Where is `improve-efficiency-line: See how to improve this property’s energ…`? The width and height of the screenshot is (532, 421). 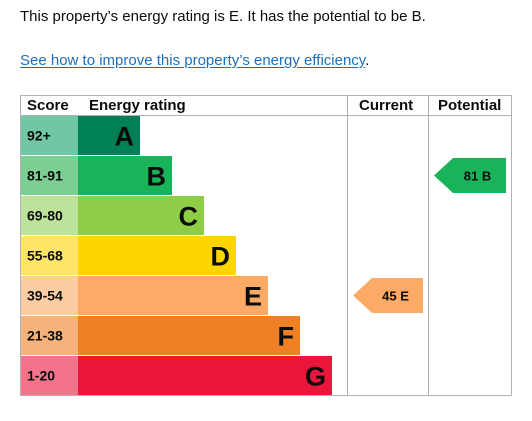 improve-efficiency-line: See how to improve this property’s energ… is located at coordinates (194, 61).